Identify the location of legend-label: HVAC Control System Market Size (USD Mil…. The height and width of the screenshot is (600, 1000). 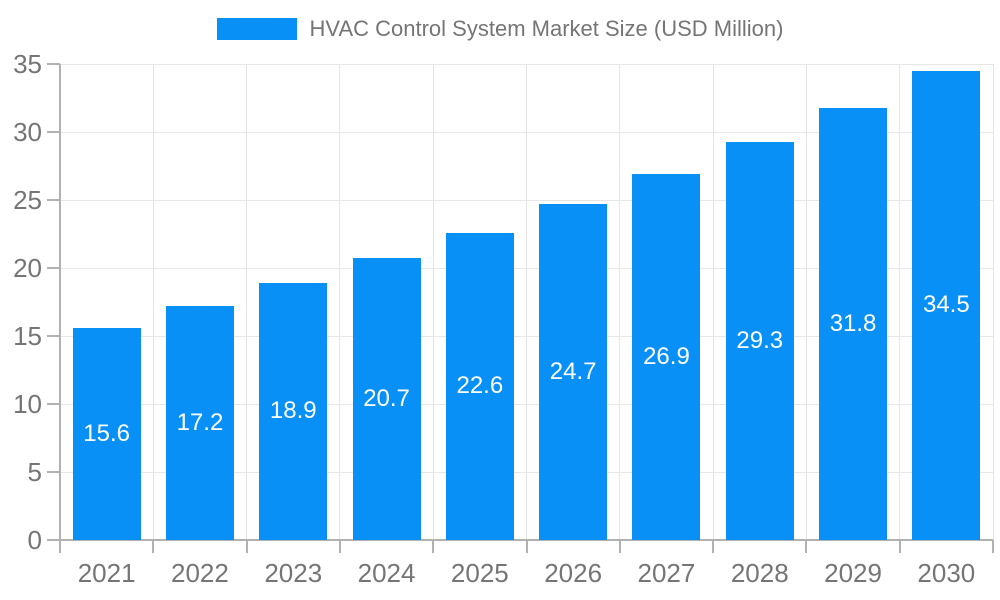
(546, 28).